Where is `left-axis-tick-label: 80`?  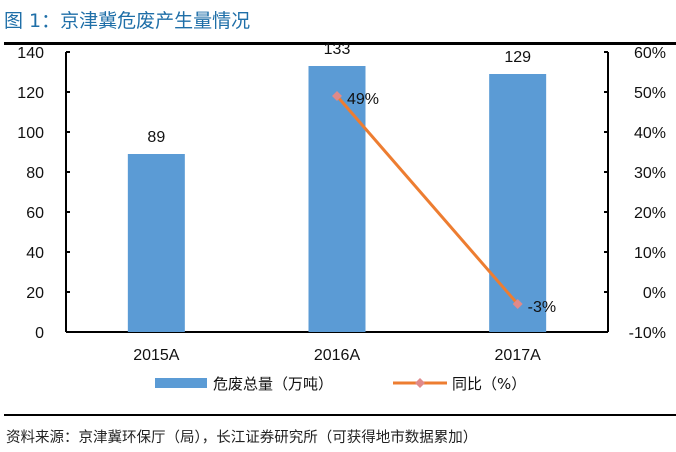 left-axis-tick-label: 80 is located at coordinates (35, 173).